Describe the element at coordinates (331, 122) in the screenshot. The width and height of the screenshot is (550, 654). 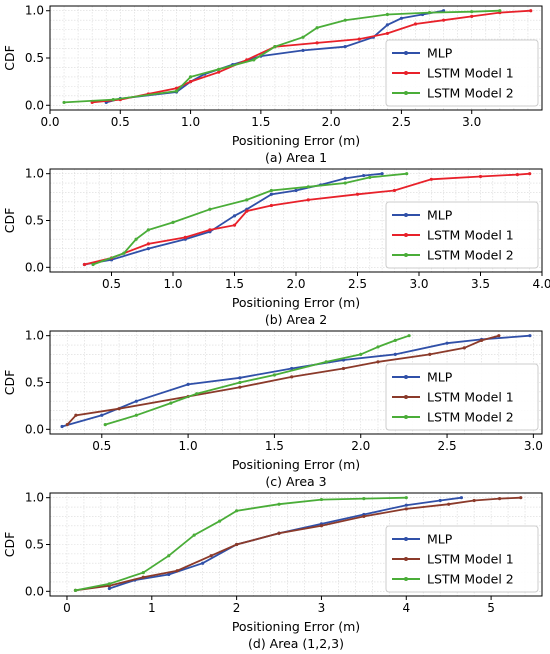
I see `x-tick-label: 2.0` at that location.